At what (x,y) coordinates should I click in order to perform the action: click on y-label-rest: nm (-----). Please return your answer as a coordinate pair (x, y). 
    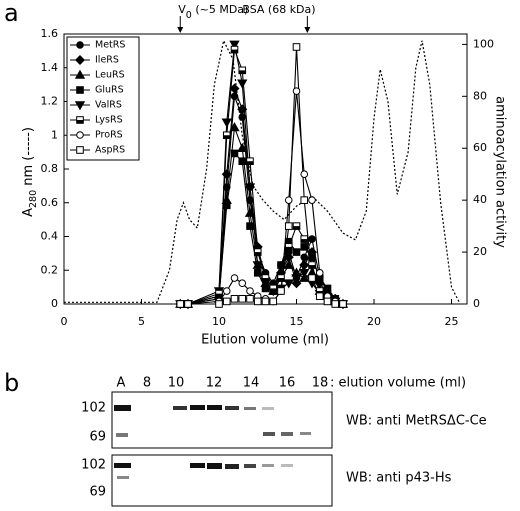
    Looking at the image, I should click on (28, 158).